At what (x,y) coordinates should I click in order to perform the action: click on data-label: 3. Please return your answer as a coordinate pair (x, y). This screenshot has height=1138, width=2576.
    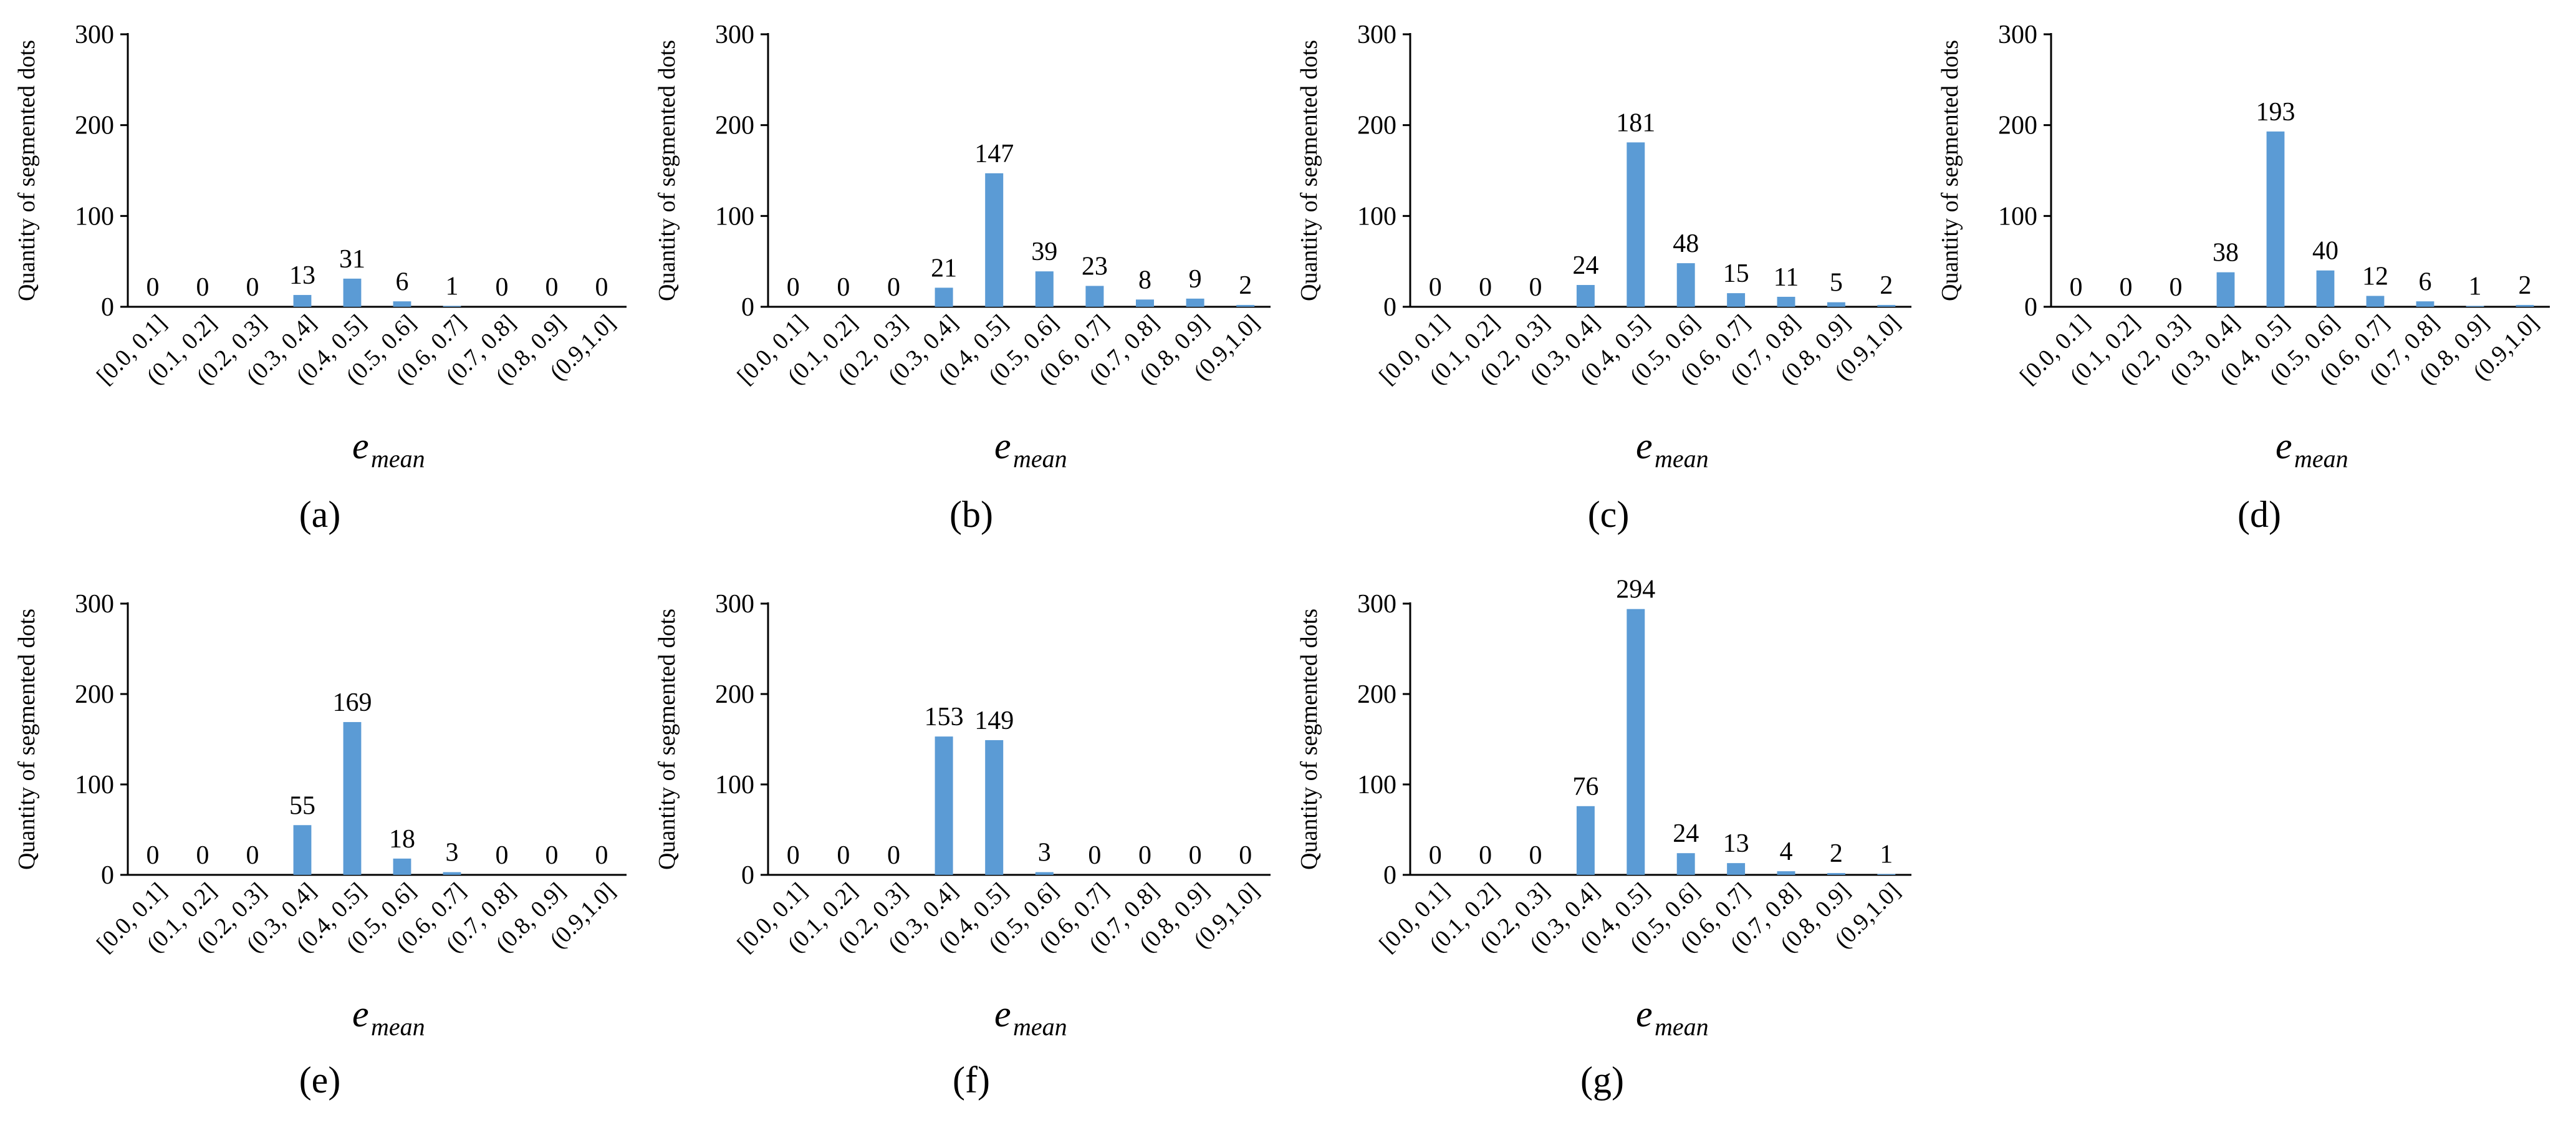
    Looking at the image, I should click on (1044, 853).